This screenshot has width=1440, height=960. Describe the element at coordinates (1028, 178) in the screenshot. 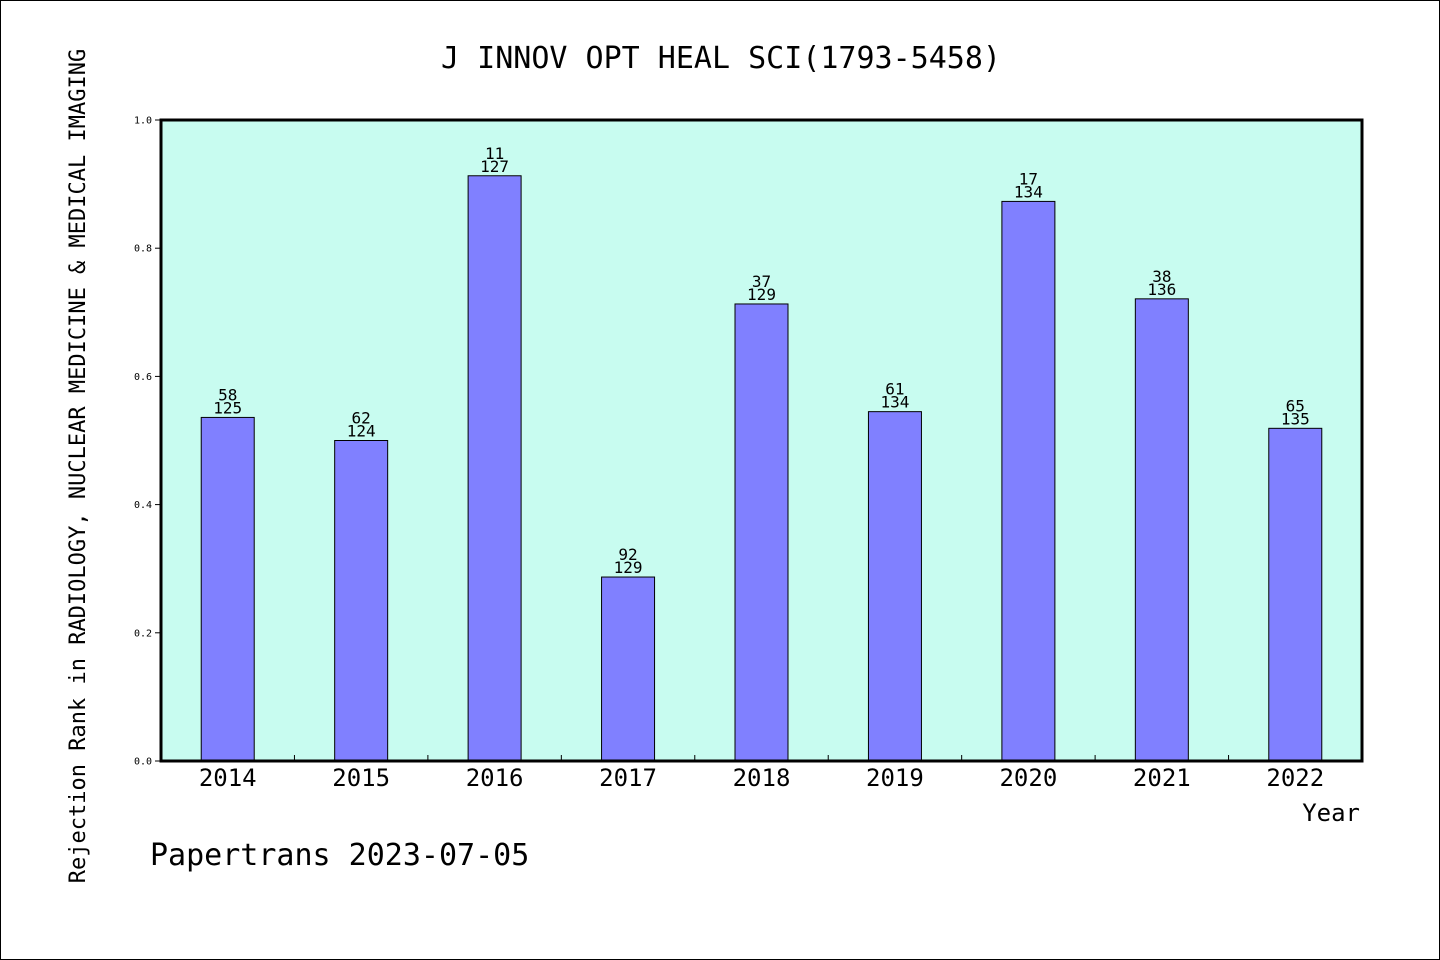

I see `bar-rank-label: 17` at that location.